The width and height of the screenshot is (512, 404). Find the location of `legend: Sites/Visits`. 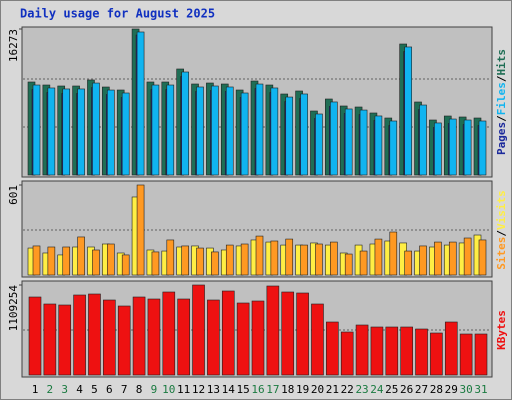

legend: Sites/Visits is located at coordinates (501, 230).